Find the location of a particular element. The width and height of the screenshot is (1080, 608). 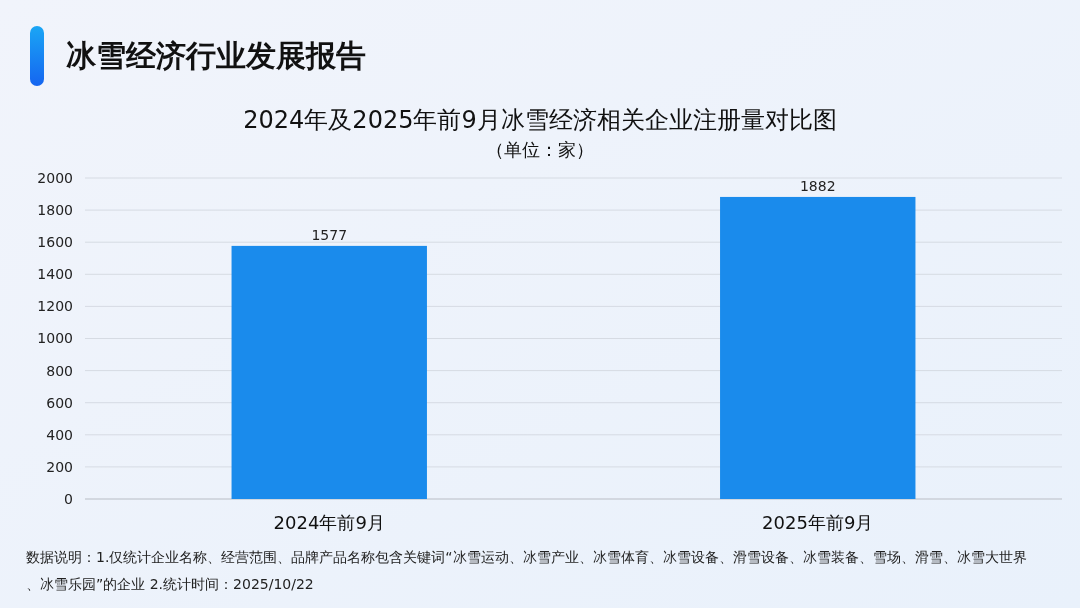

y-tick-label: 600 is located at coordinates (59, 402).